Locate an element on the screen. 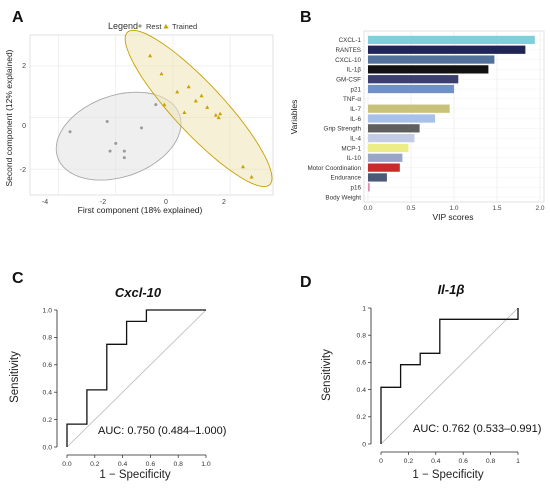 The height and width of the screenshot is (492, 550). x-tick-label: -4 is located at coordinates (45, 202).